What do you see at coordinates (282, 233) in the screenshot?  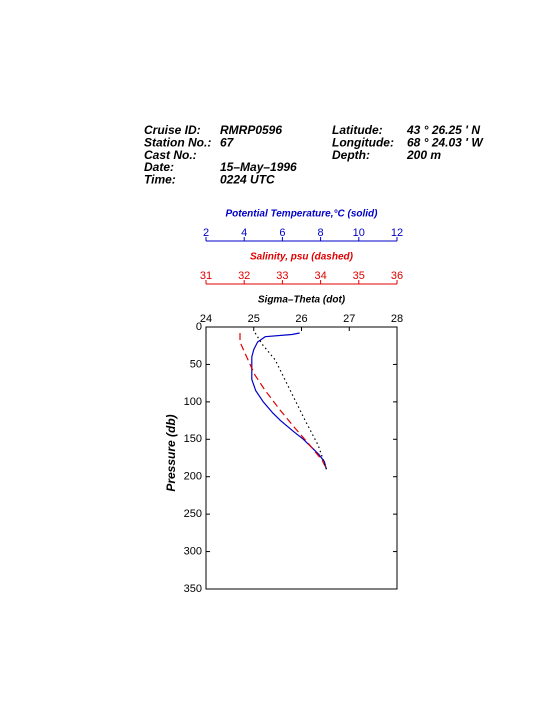 I see `x-tick-label: 6` at bounding box center [282, 233].